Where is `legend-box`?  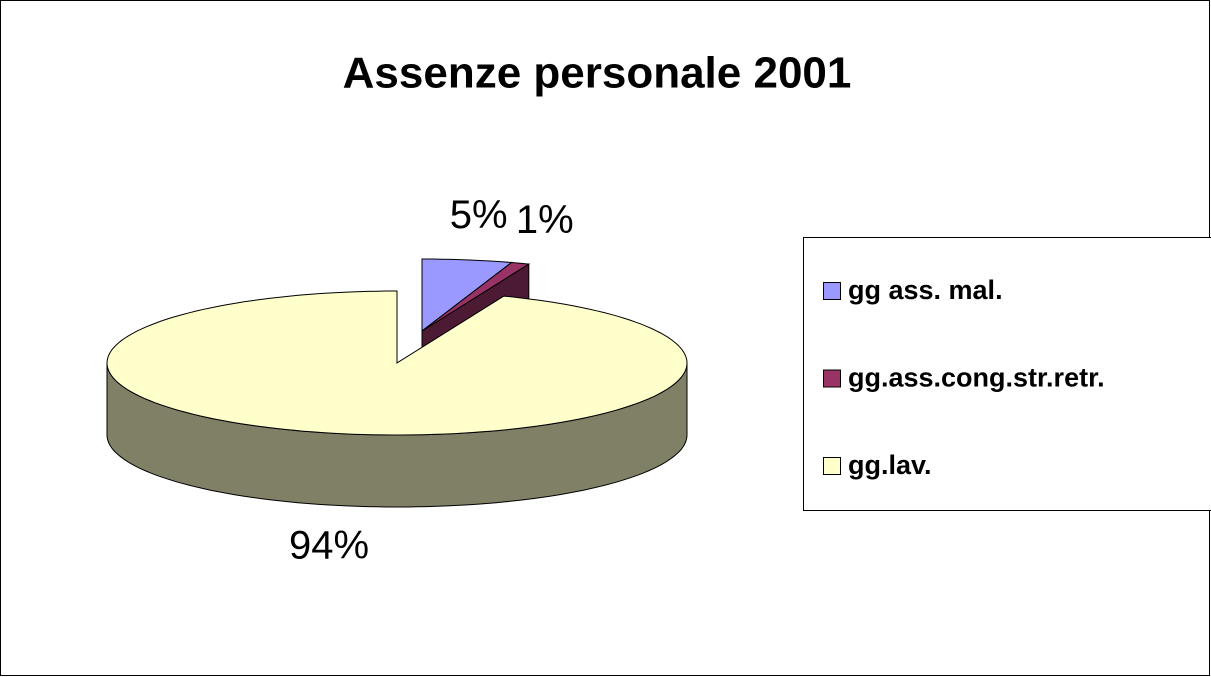 legend-box is located at coordinates (1007, 374).